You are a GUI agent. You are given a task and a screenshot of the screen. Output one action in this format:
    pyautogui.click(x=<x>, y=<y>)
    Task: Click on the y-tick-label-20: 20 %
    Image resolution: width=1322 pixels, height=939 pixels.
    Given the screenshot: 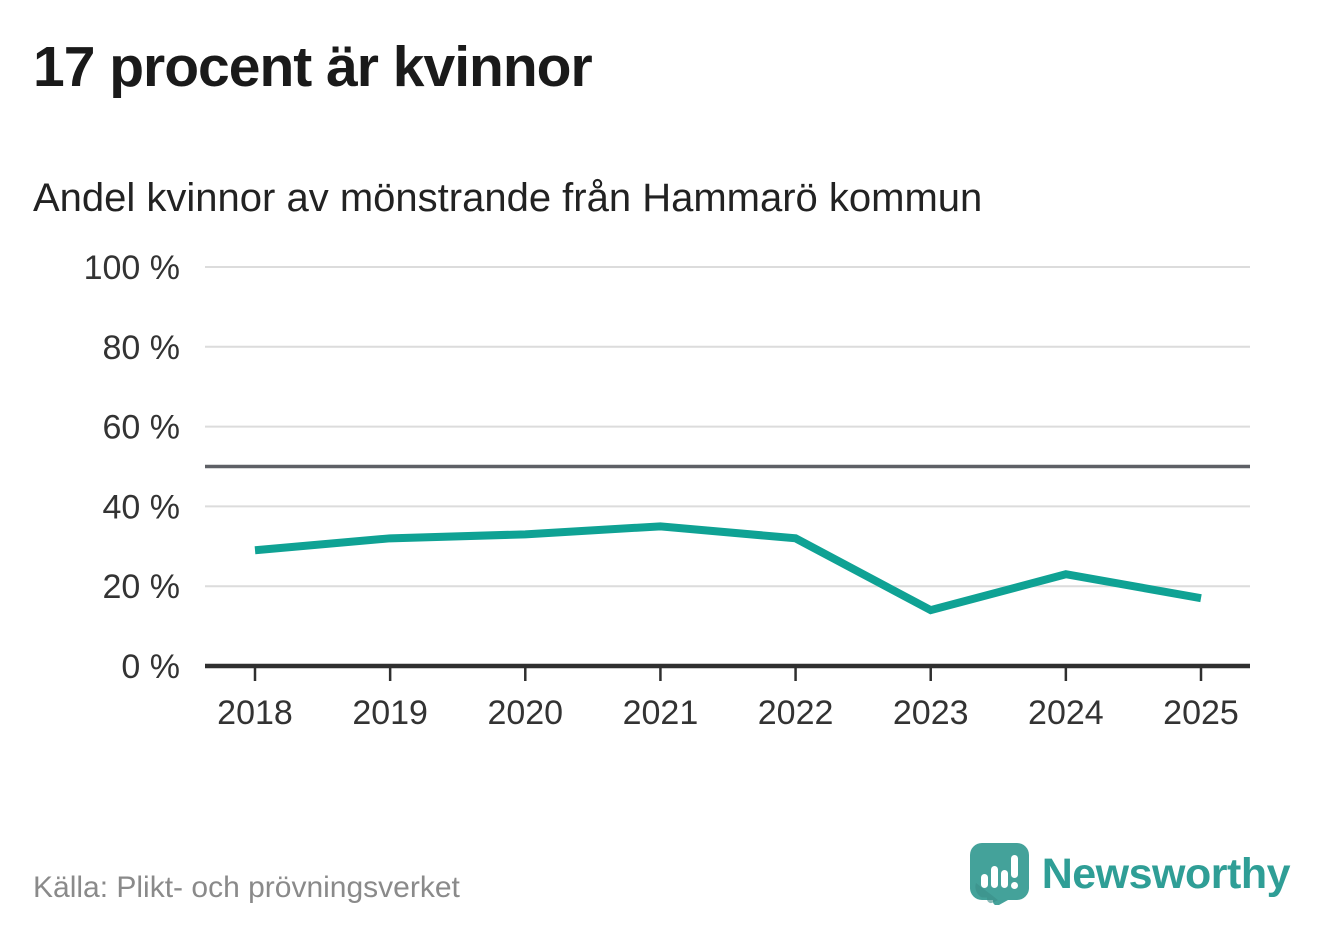 What is the action you would take?
    pyautogui.click(x=142, y=587)
    